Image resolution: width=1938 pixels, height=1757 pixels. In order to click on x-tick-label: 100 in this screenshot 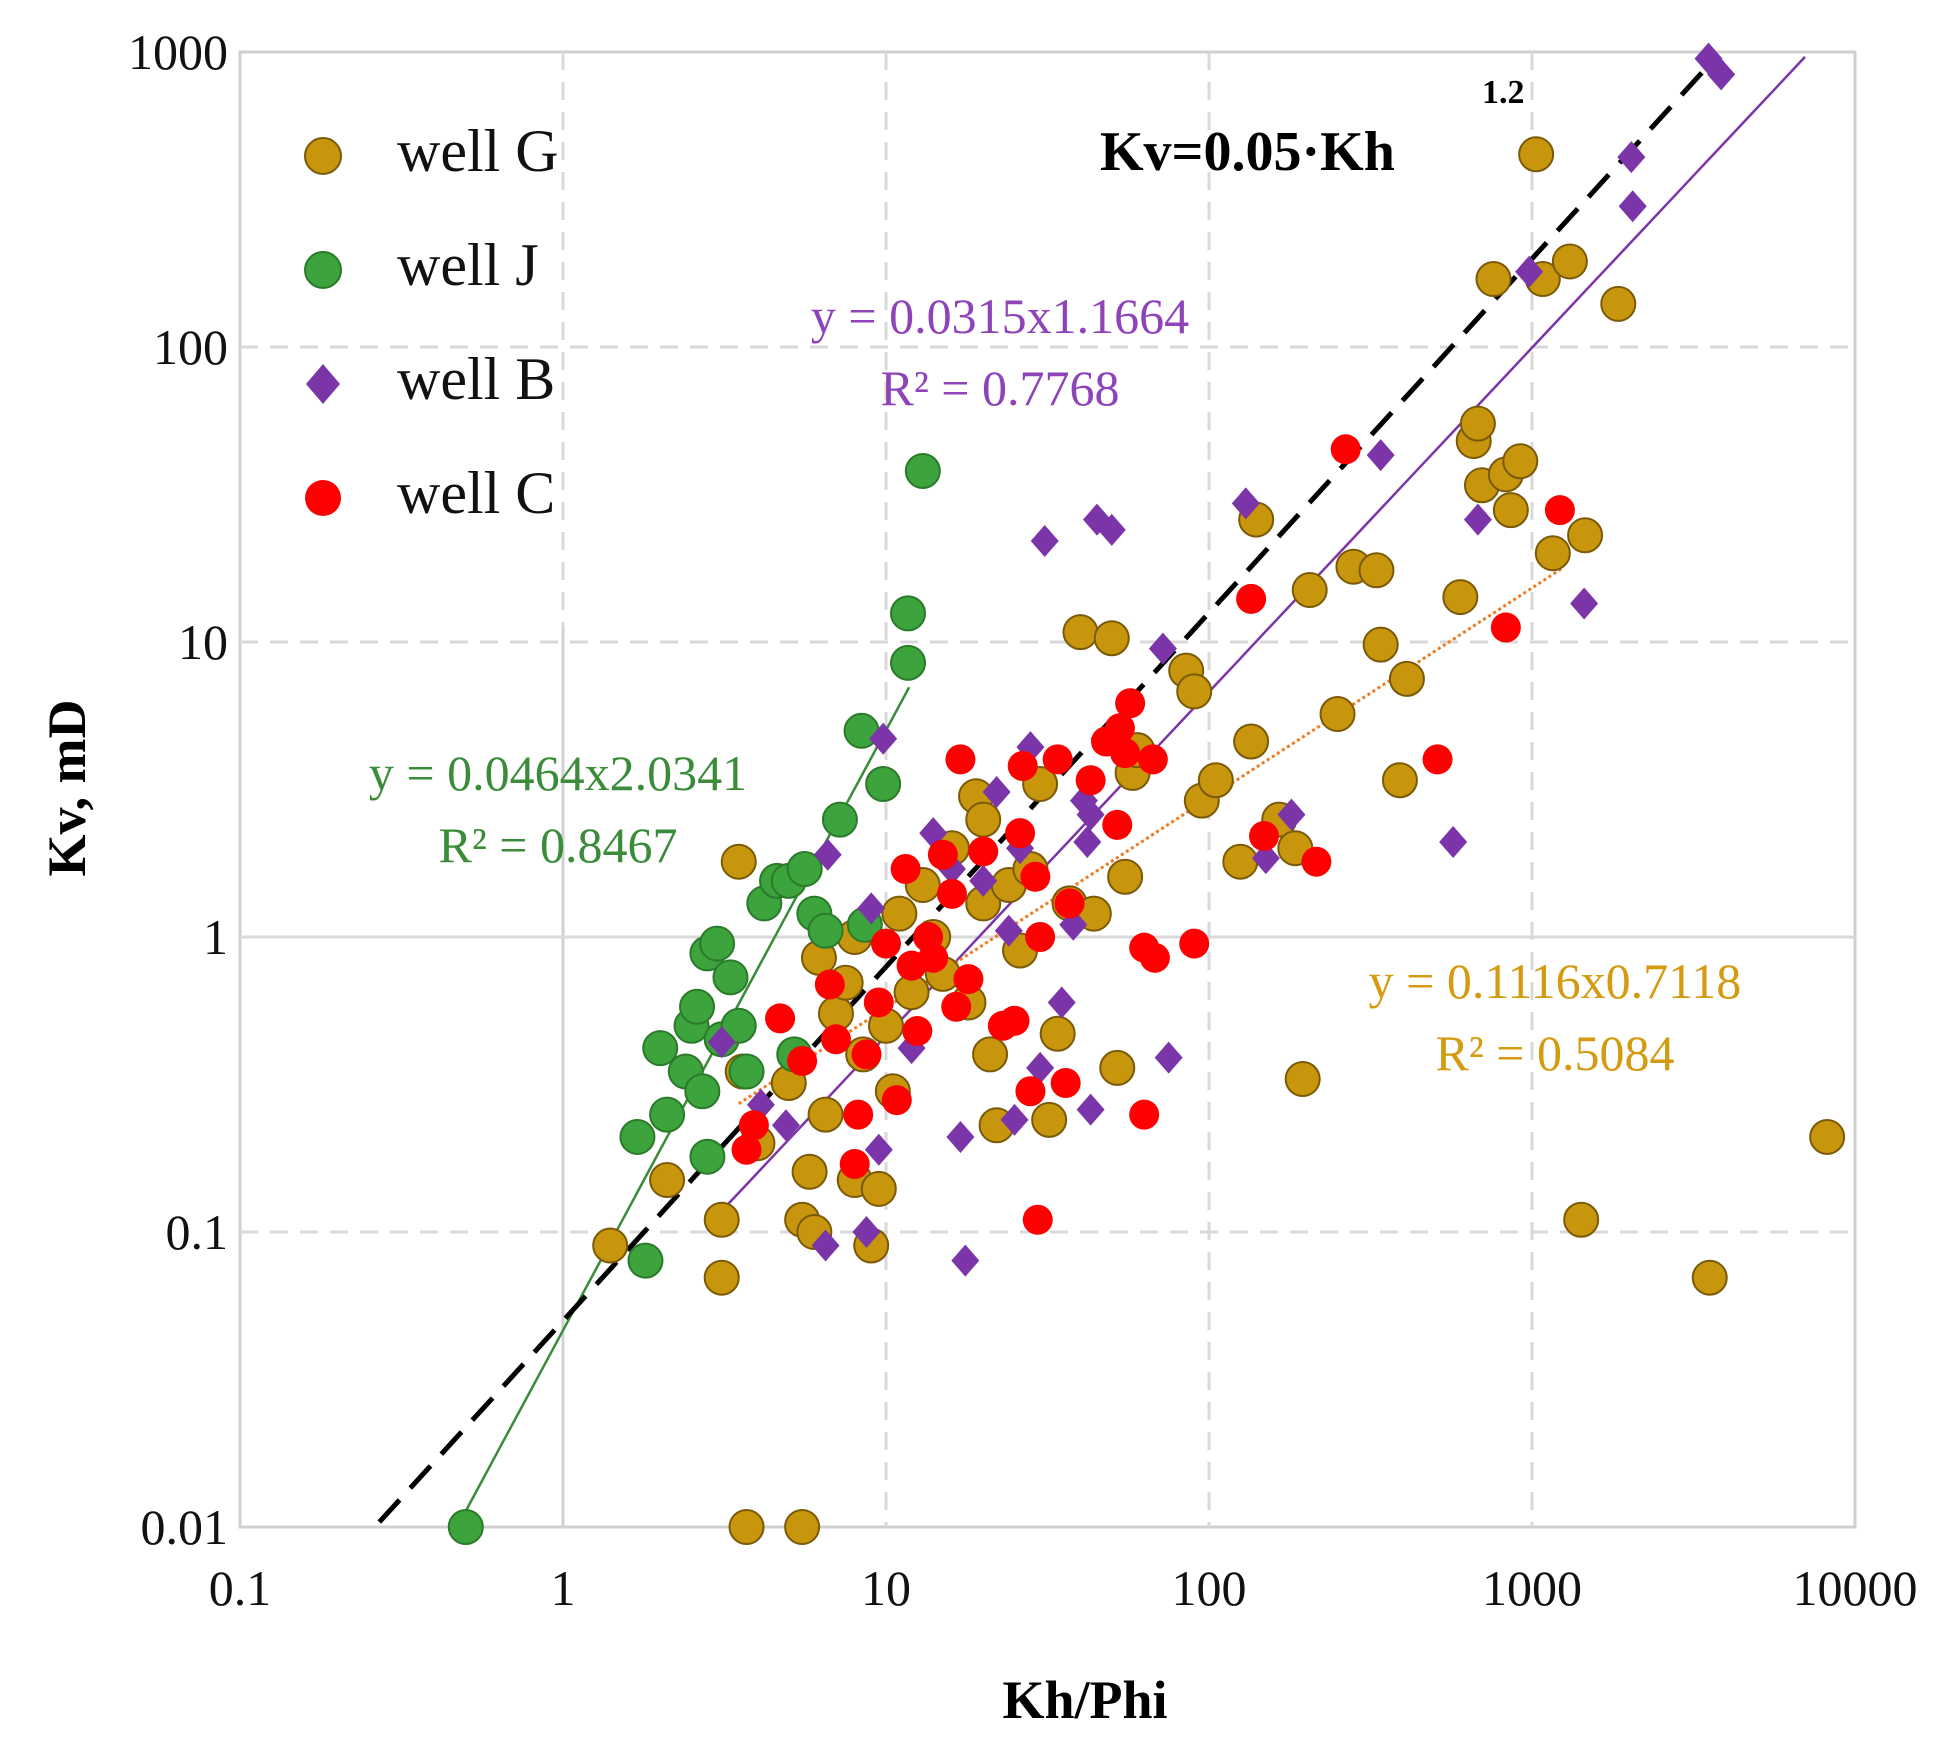, I will do `click(1209, 1588)`.